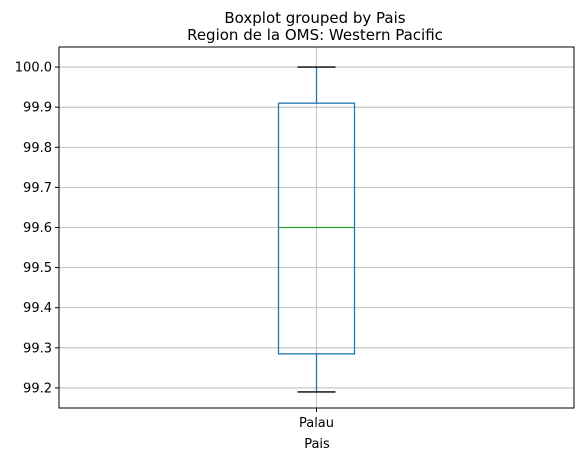 This screenshot has height=461, width=581. Describe the element at coordinates (37, 268) in the screenshot. I see `y-tick-label: 99.5` at that location.